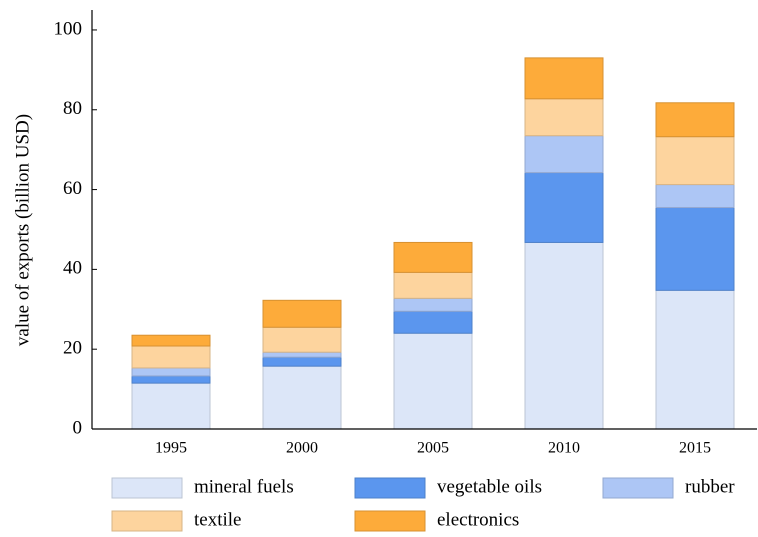 This screenshot has width=758, height=537. What do you see at coordinates (22, 230) in the screenshot?
I see `y-axis-label: value of exports (billion USD)` at bounding box center [22, 230].